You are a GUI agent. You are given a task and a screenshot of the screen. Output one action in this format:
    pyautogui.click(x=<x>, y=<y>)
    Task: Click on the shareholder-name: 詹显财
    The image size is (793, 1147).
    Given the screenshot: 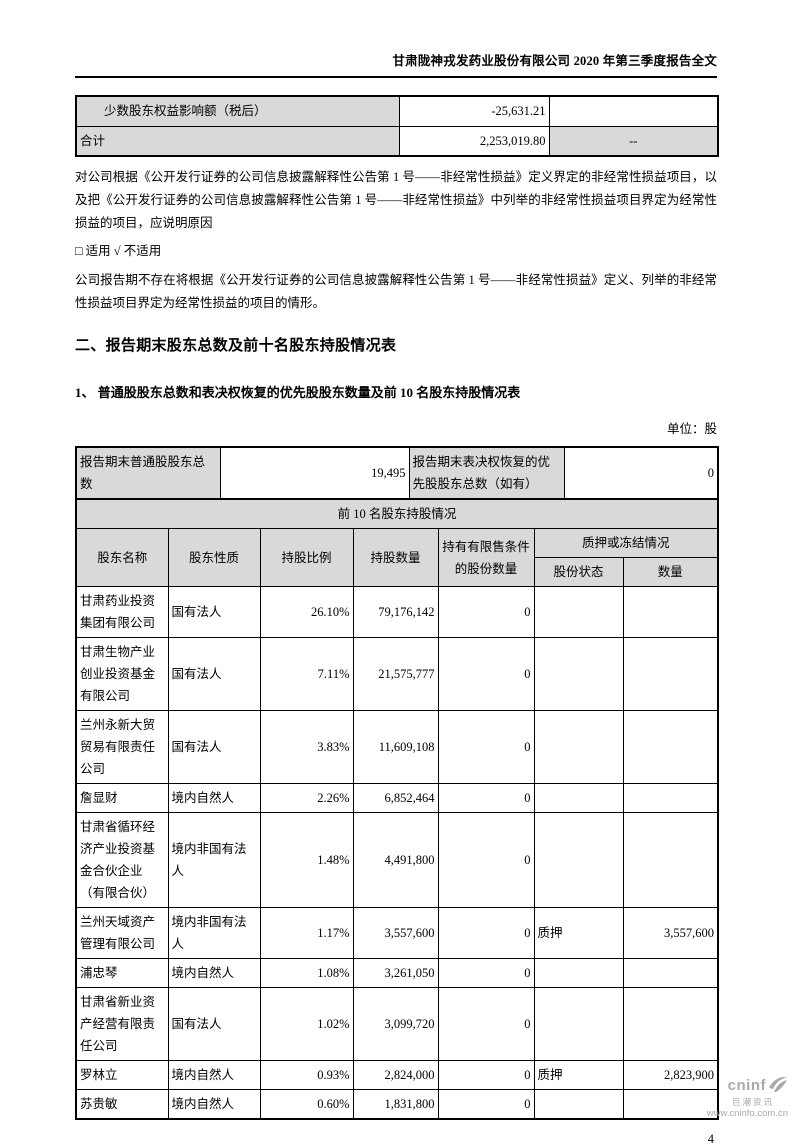 What is the action you would take?
    pyautogui.click(x=122, y=798)
    